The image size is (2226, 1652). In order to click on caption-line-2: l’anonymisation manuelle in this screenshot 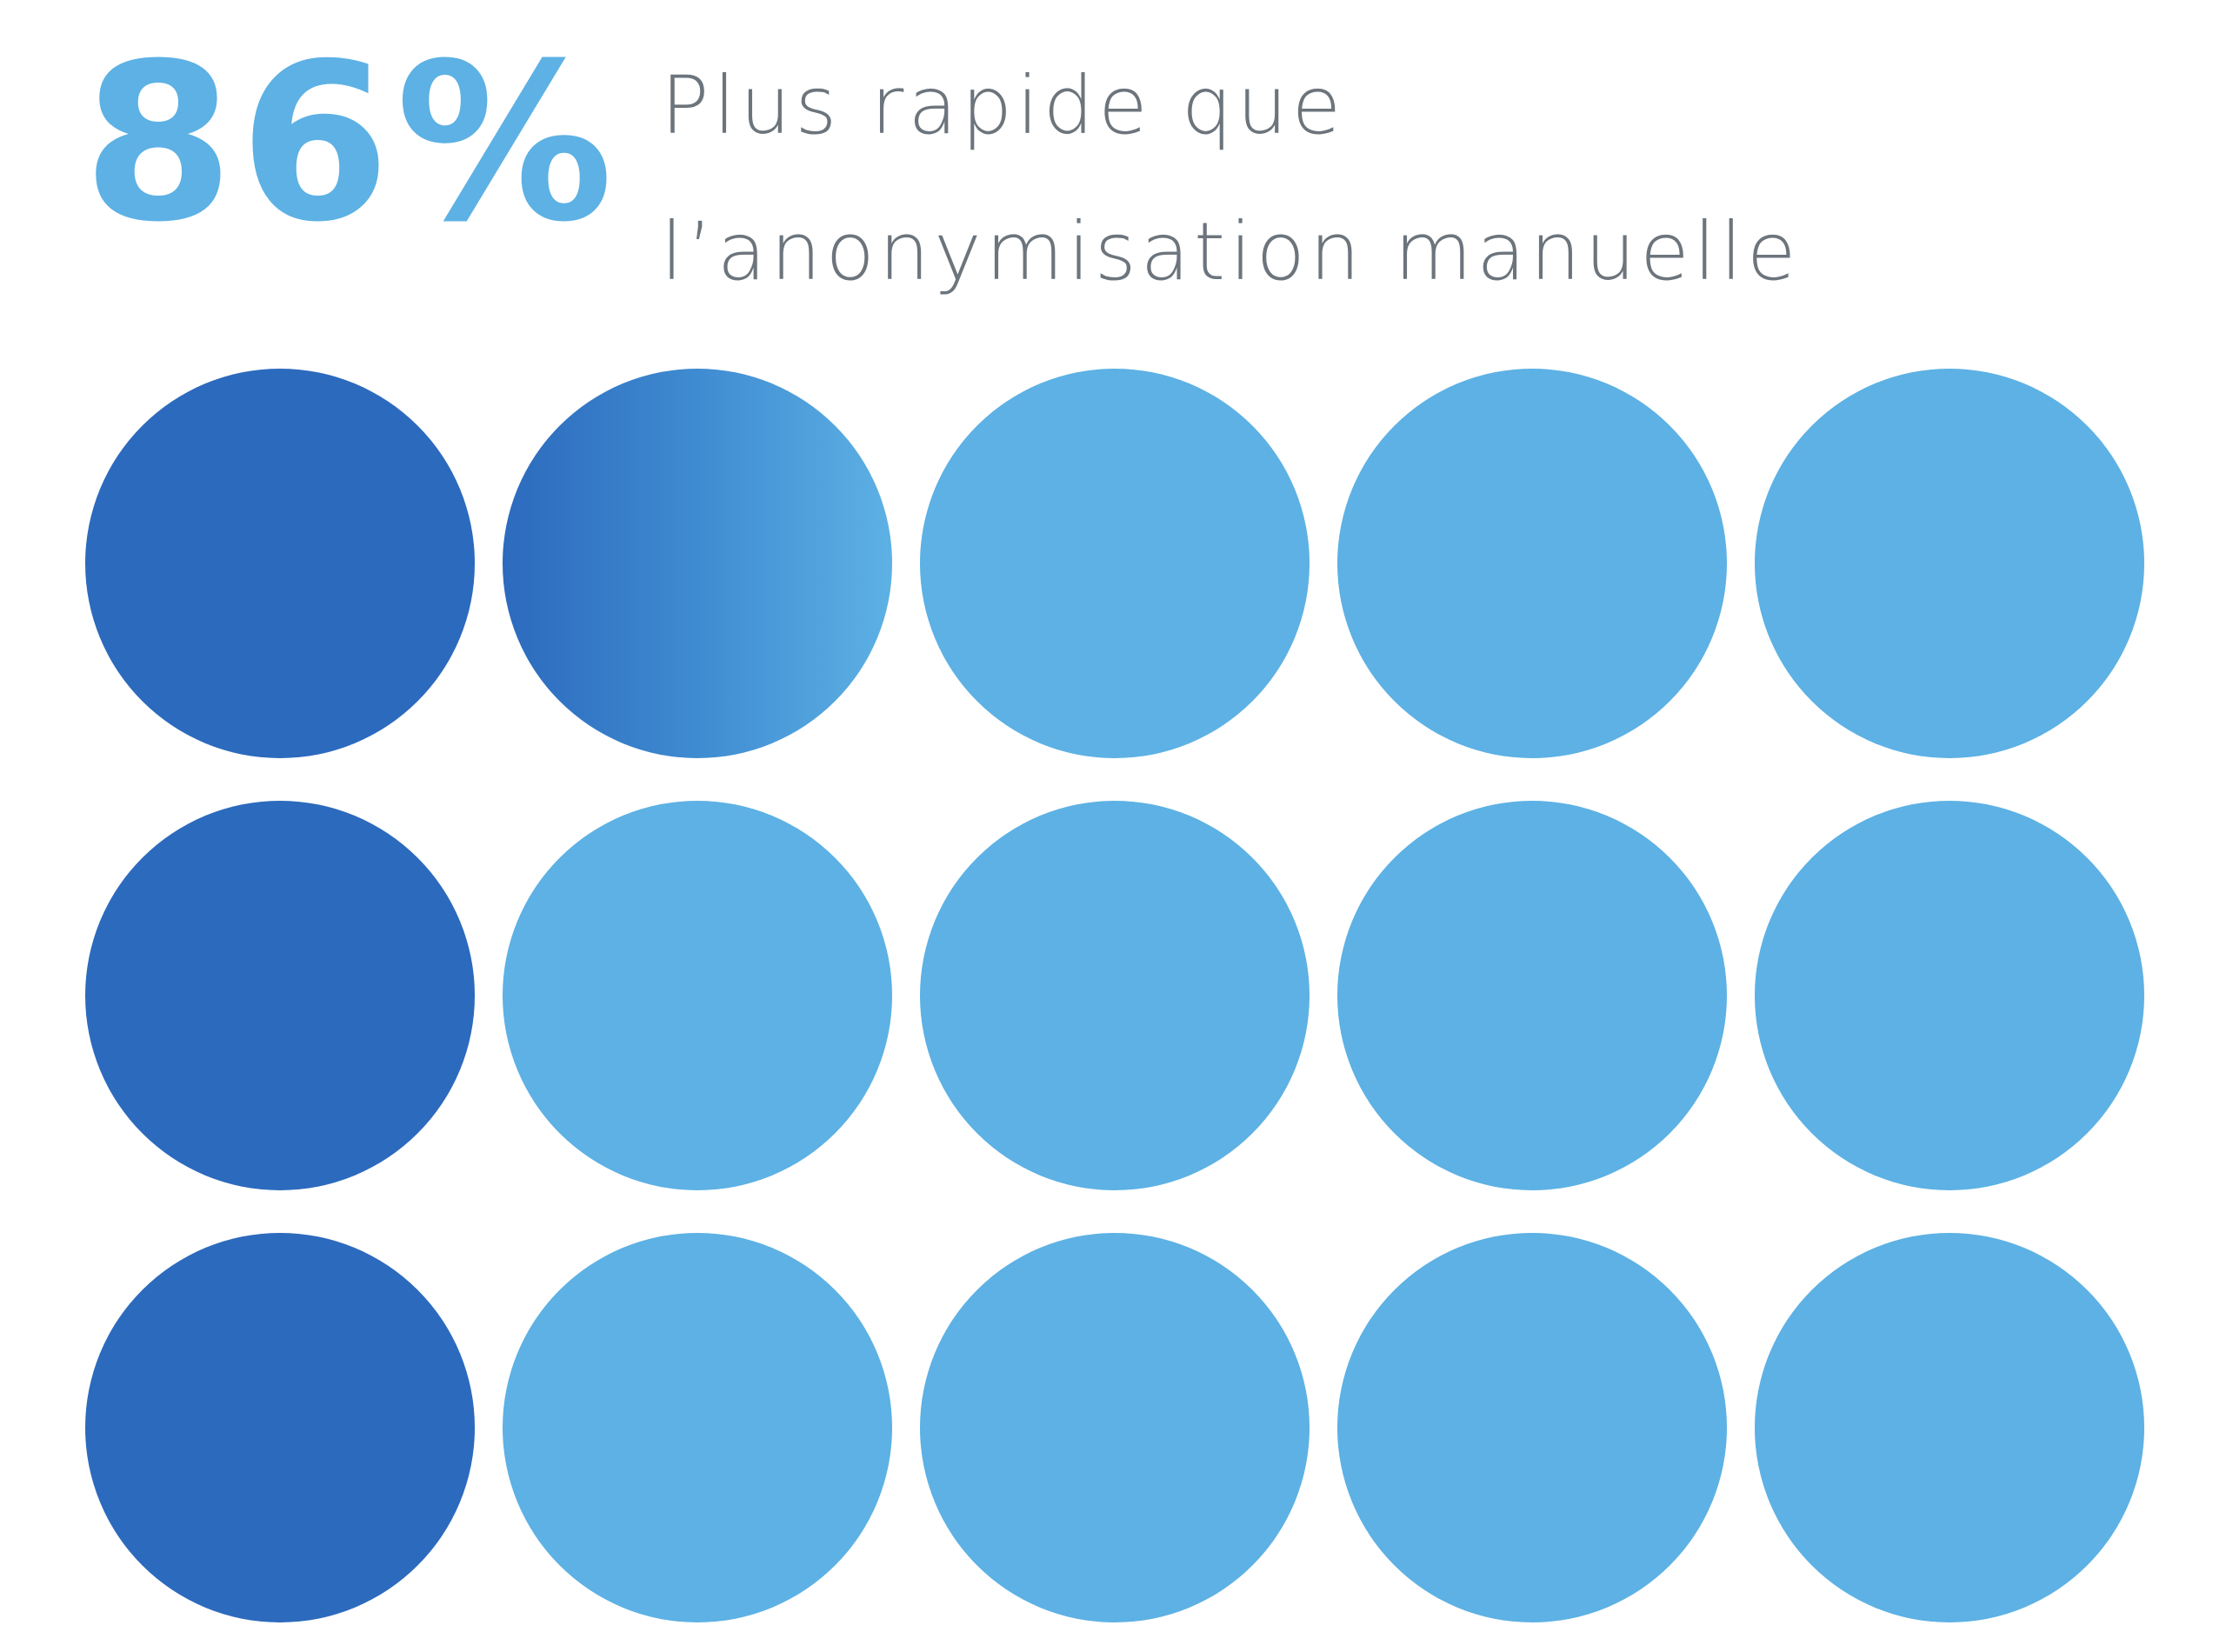, I will do `click(1231, 251)`.